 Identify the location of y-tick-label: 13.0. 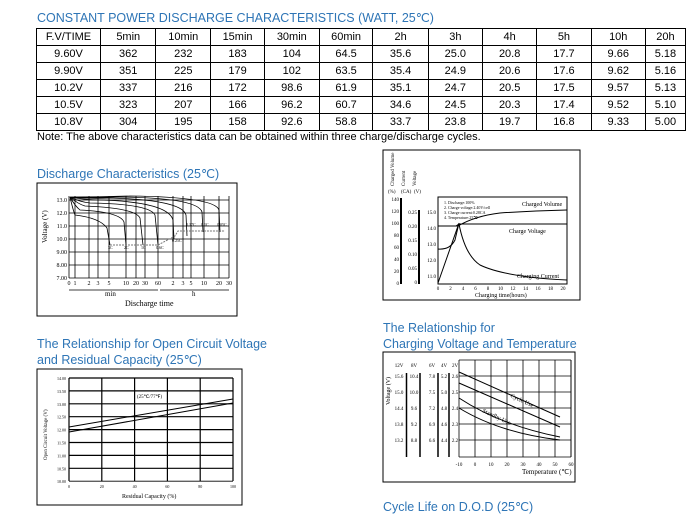
(62, 201).